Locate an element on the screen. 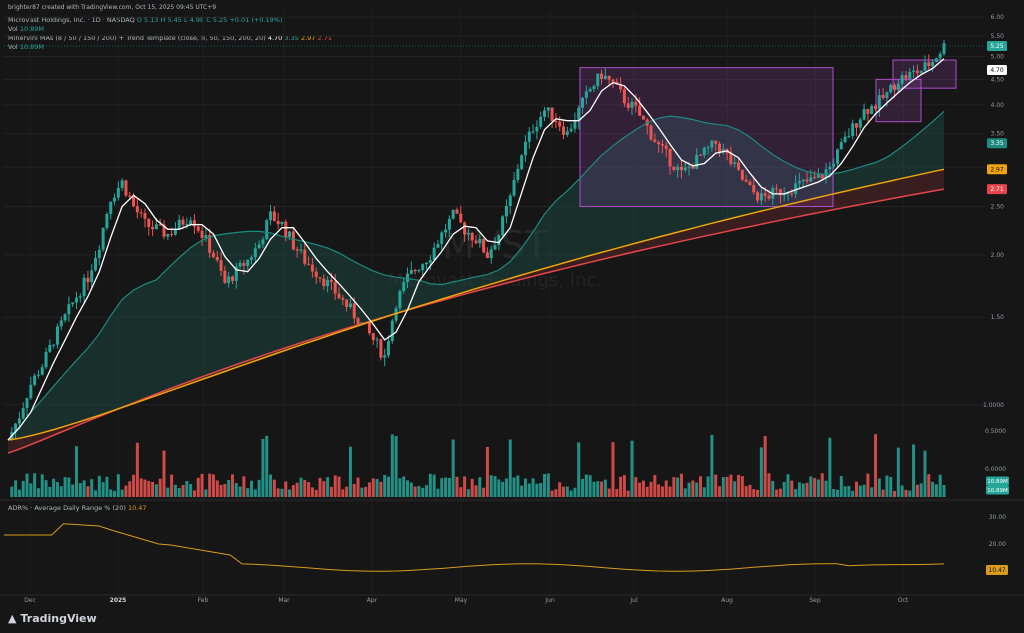 The image size is (1024, 633). legend-ma-v1: 4.70 is located at coordinates (275, 38).